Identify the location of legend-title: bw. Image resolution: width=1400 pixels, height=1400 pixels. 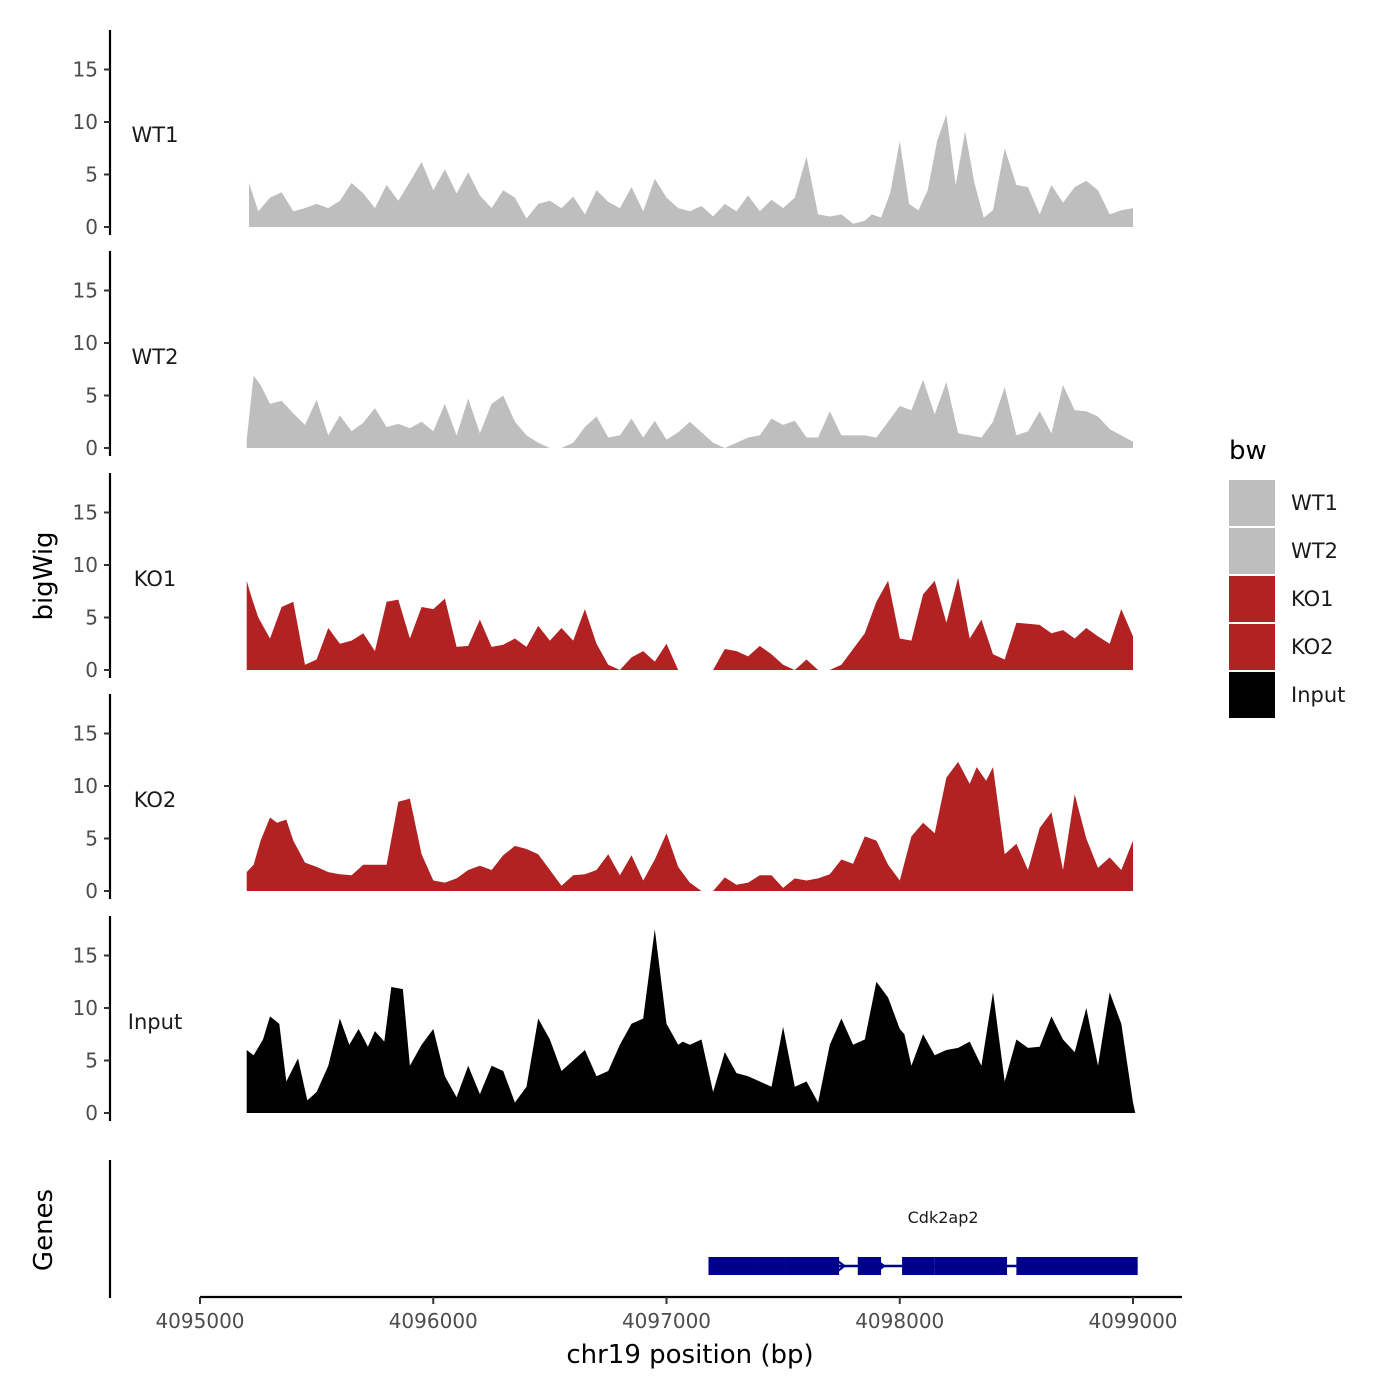
(1248, 451).